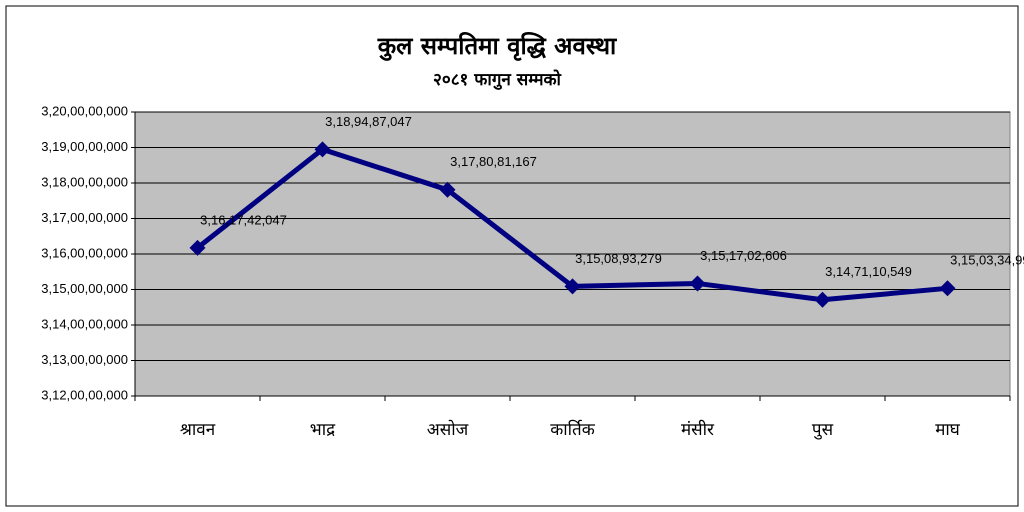 This screenshot has height=512, width=1024. I want to click on x-tick-label: मंसीर, so click(698, 429).